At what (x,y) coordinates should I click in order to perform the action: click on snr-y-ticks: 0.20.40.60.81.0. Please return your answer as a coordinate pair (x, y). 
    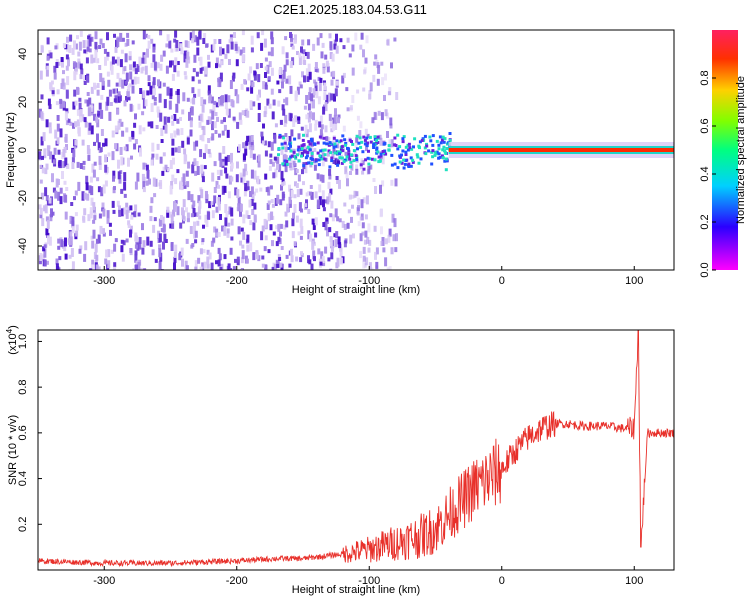
    Looking at the image, I should click on (29, 433).